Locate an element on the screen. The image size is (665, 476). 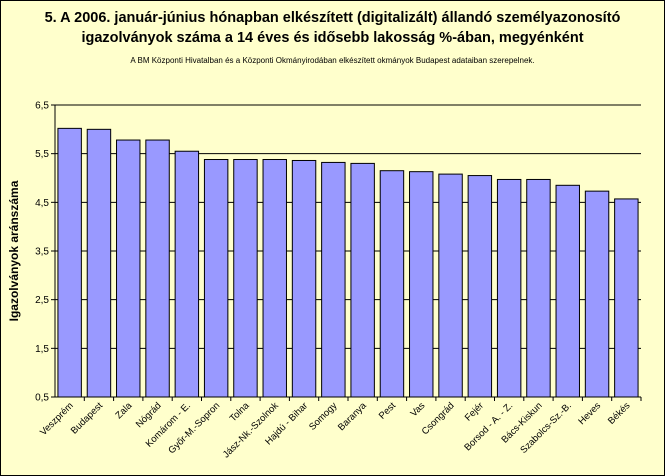
x-category-label: Vas is located at coordinates (418, 409).